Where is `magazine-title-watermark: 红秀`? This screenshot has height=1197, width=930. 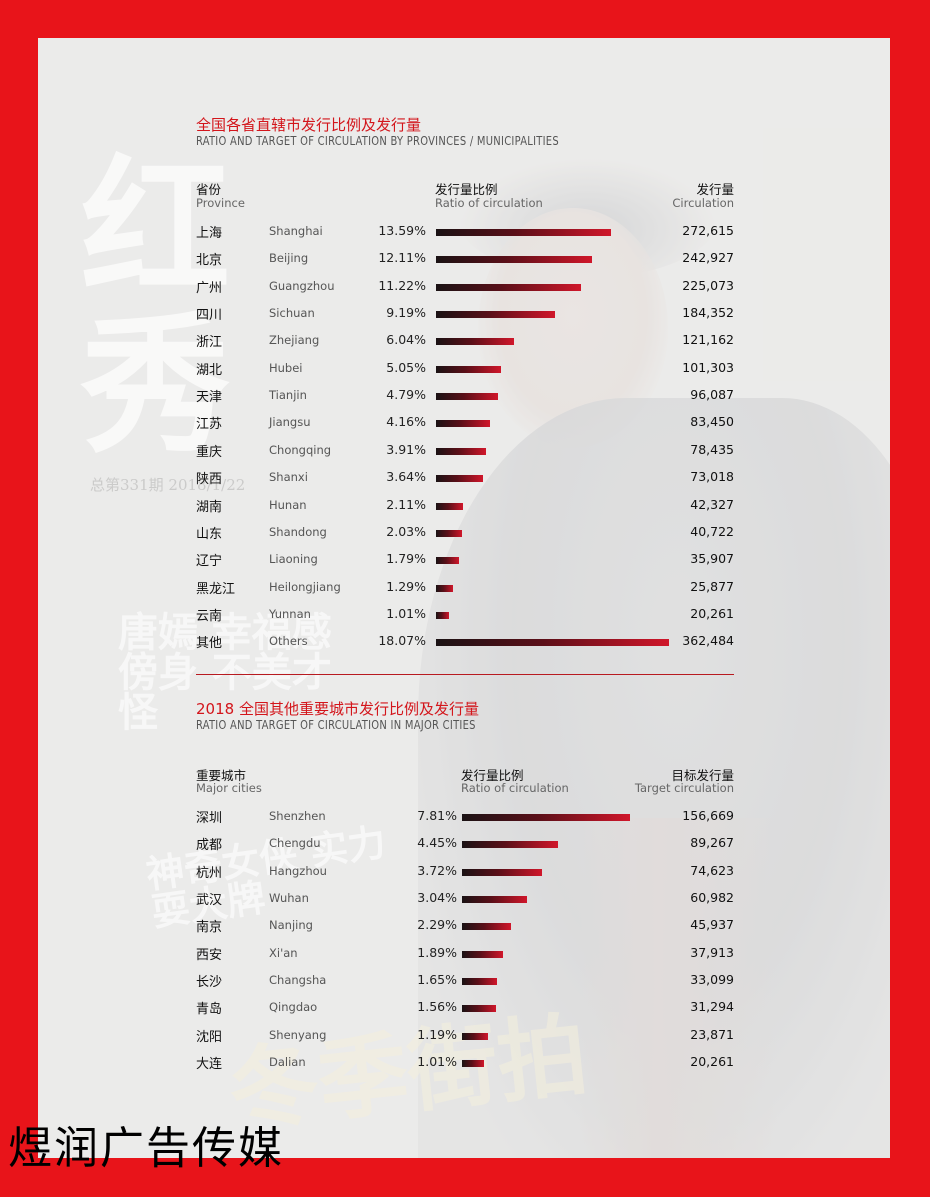
magazine-title-watermark: 红秀 is located at coordinates (143, 306).